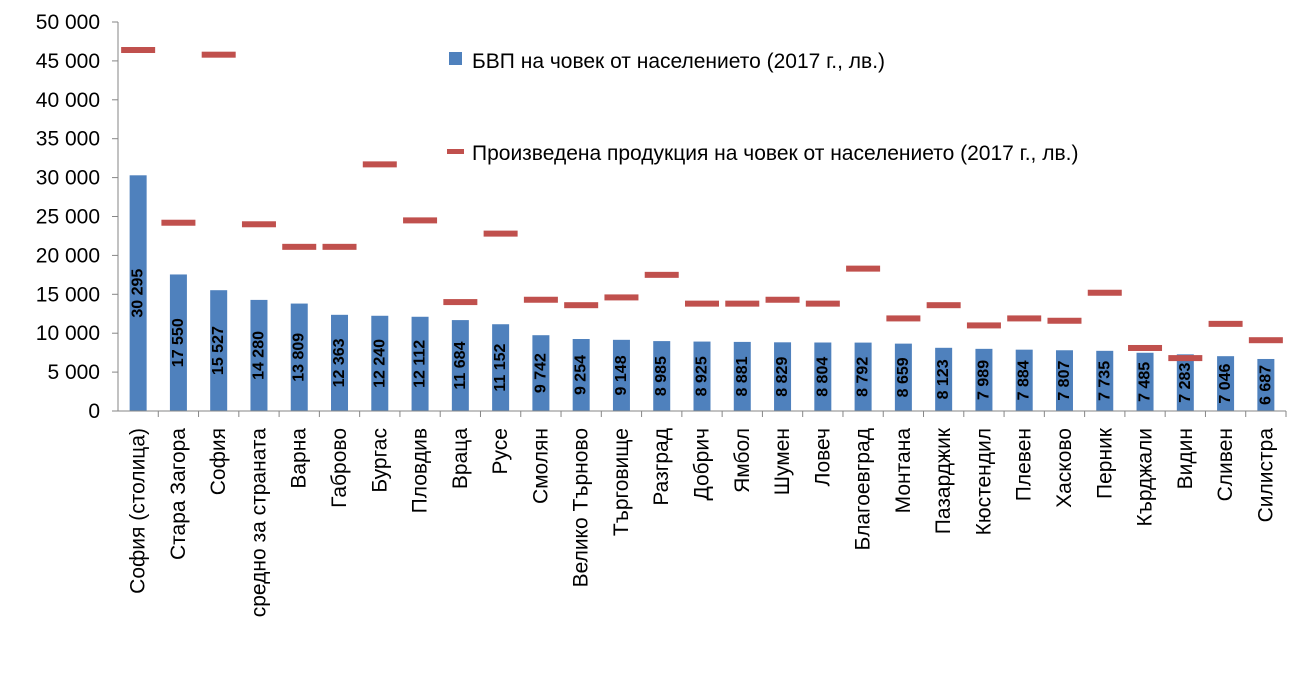 This screenshot has height=691, width=1302. Describe the element at coordinates (68, 255) in the screenshot. I see `y-tick-label: 20 000` at that location.